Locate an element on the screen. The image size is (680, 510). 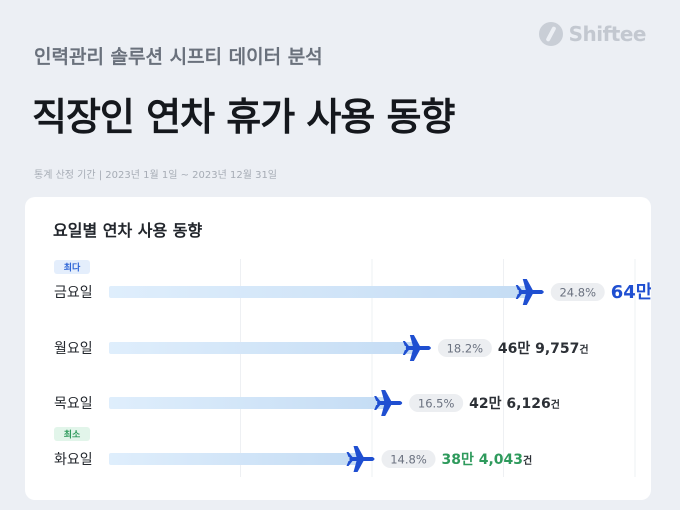
page-title: 직장인 연차 휴가 사용 동향 is located at coordinates (243, 117).